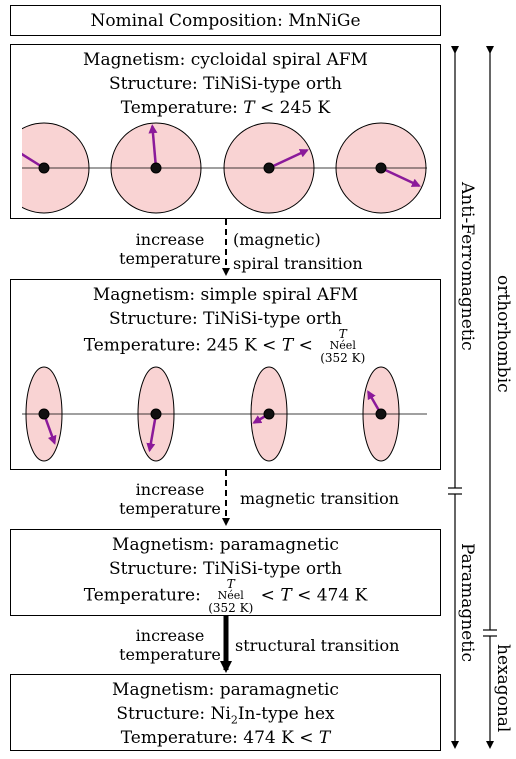  Describe the element at coordinates (170, 645) in the screenshot. I see `transition-3-left-label: increase temperature` at that location.